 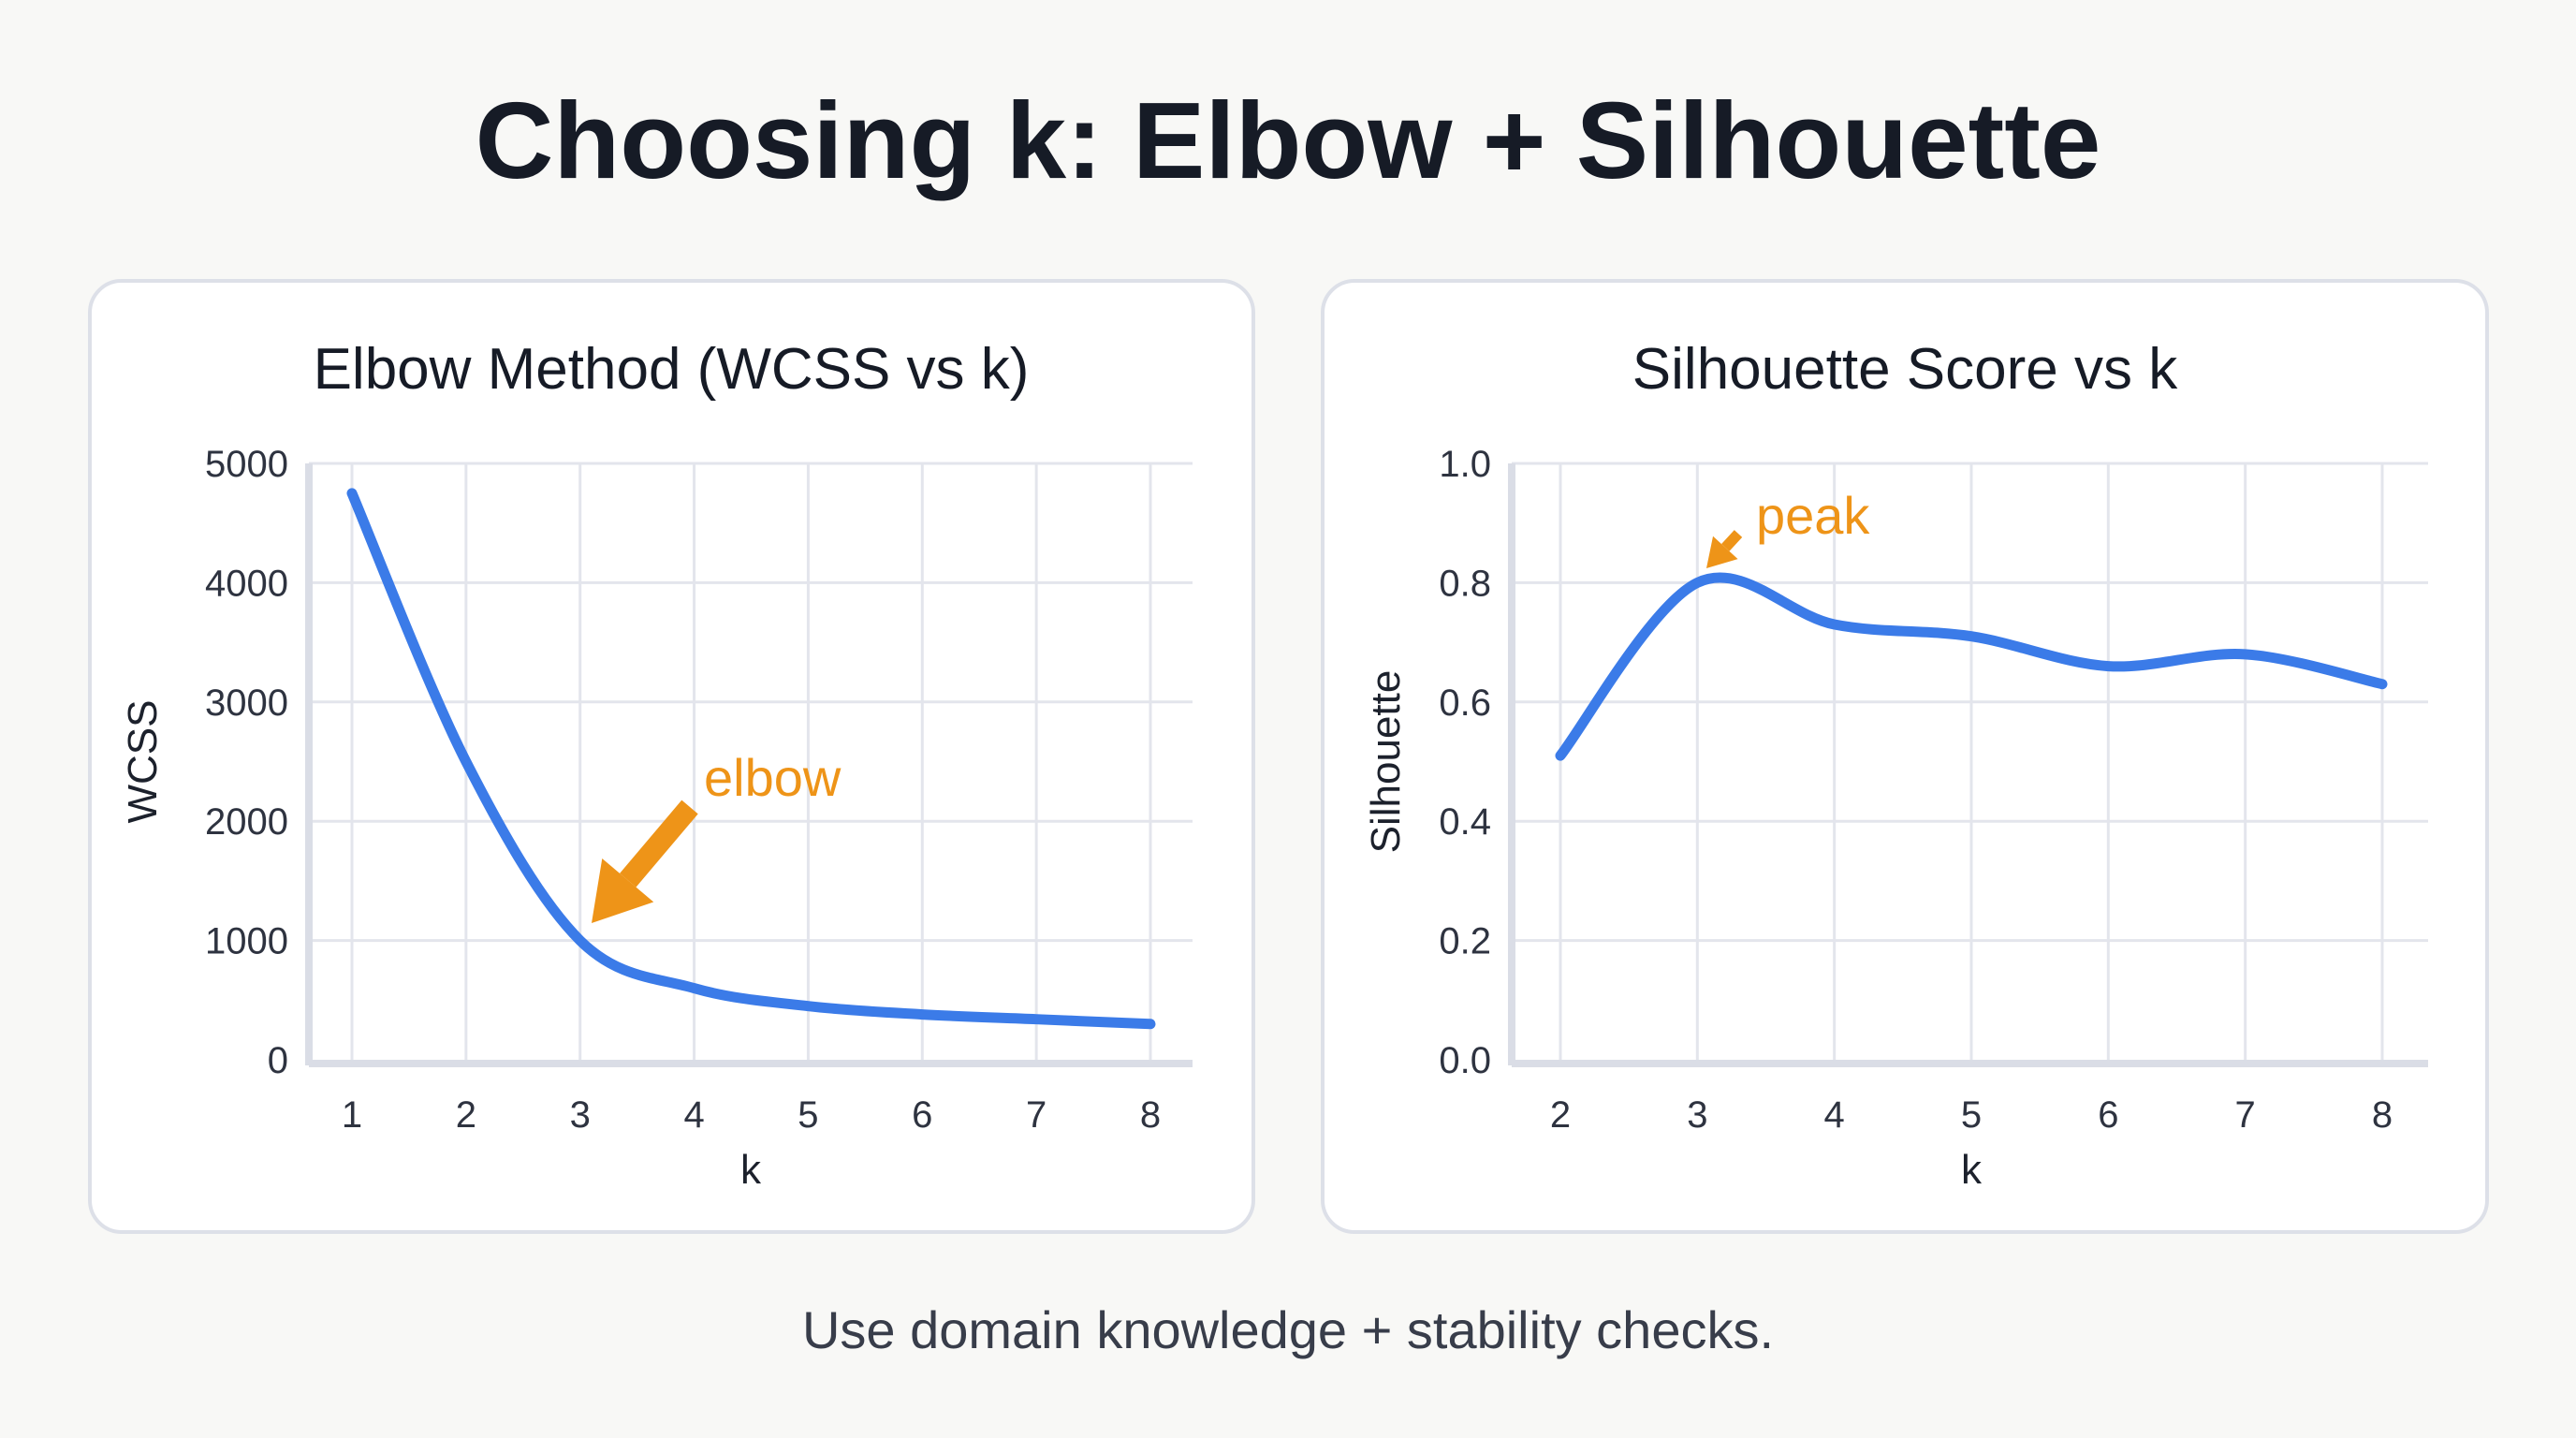 I want to click on annotation-label: peak, so click(x=1813, y=515).